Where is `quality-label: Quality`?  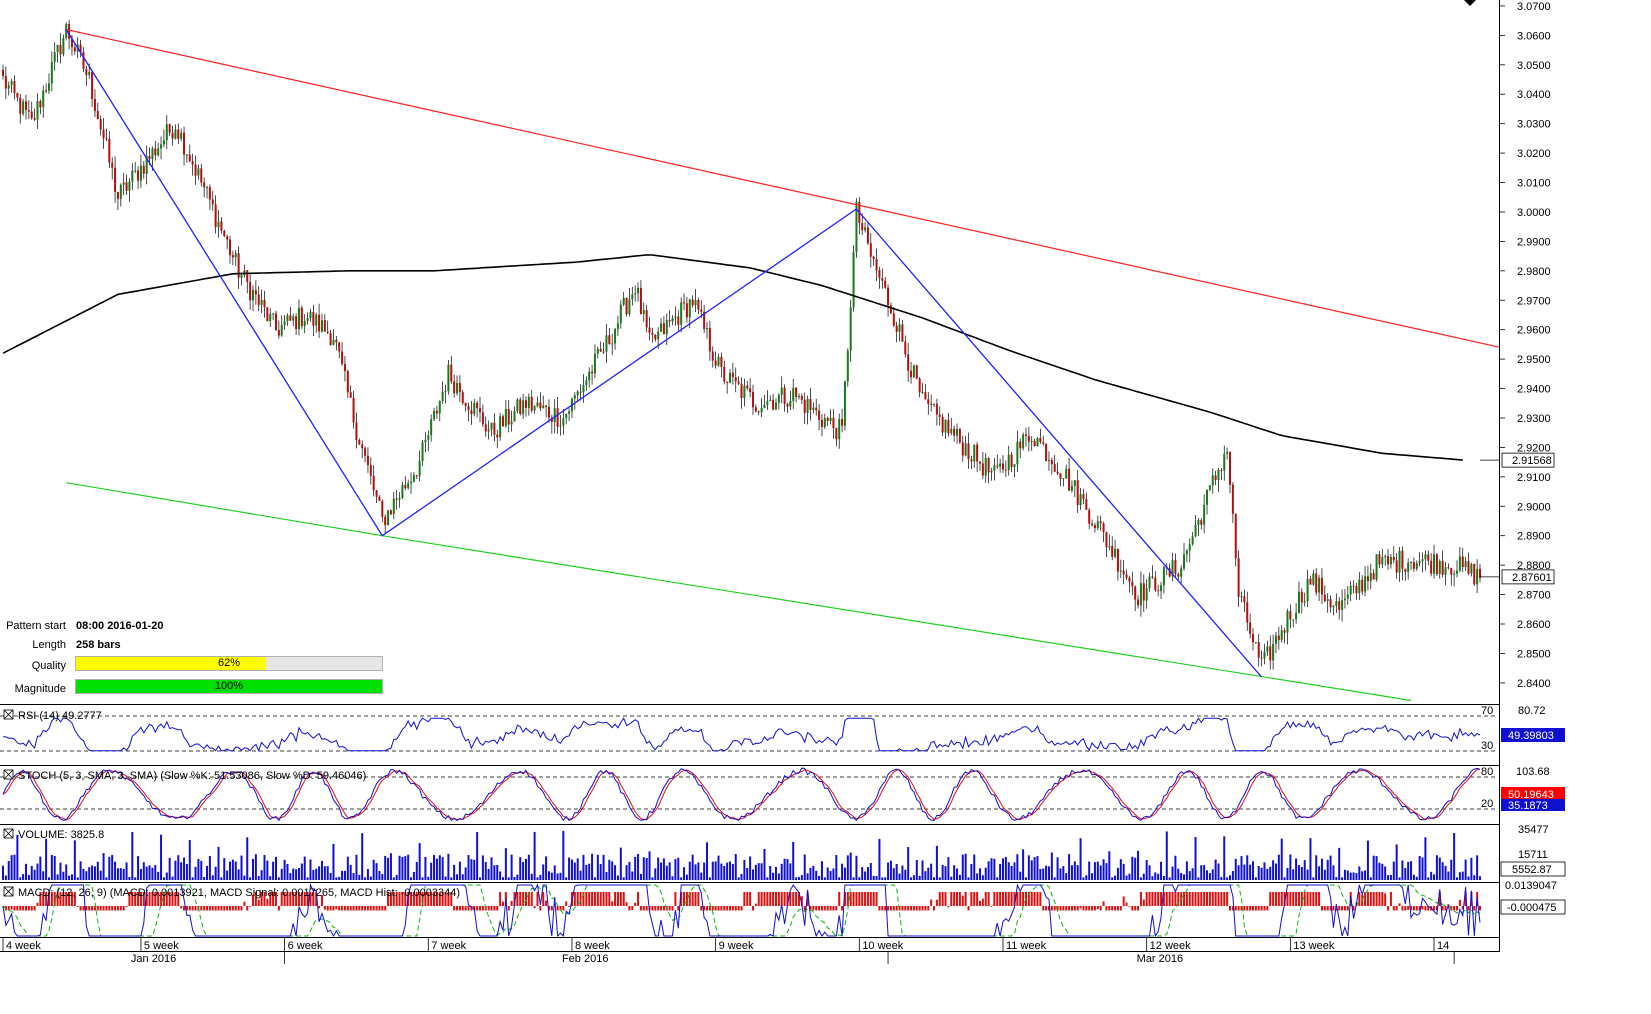 quality-label: Quality is located at coordinates (48, 666).